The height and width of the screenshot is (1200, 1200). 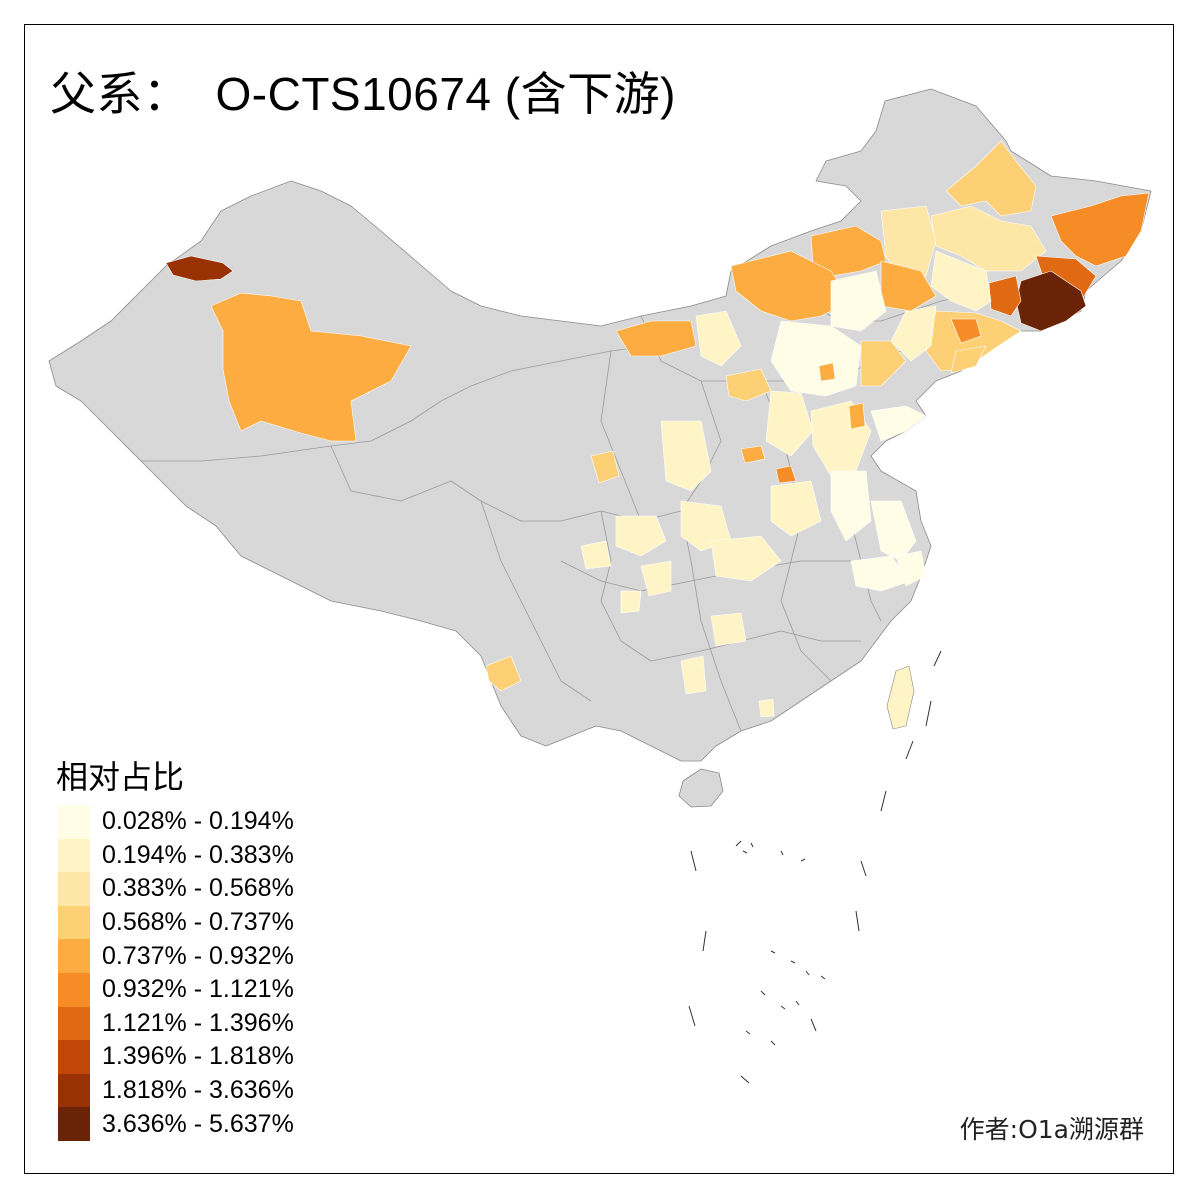 What do you see at coordinates (816, 358) in the screenshot?
I see `region-beijing-hebei` at bounding box center [816, 358].